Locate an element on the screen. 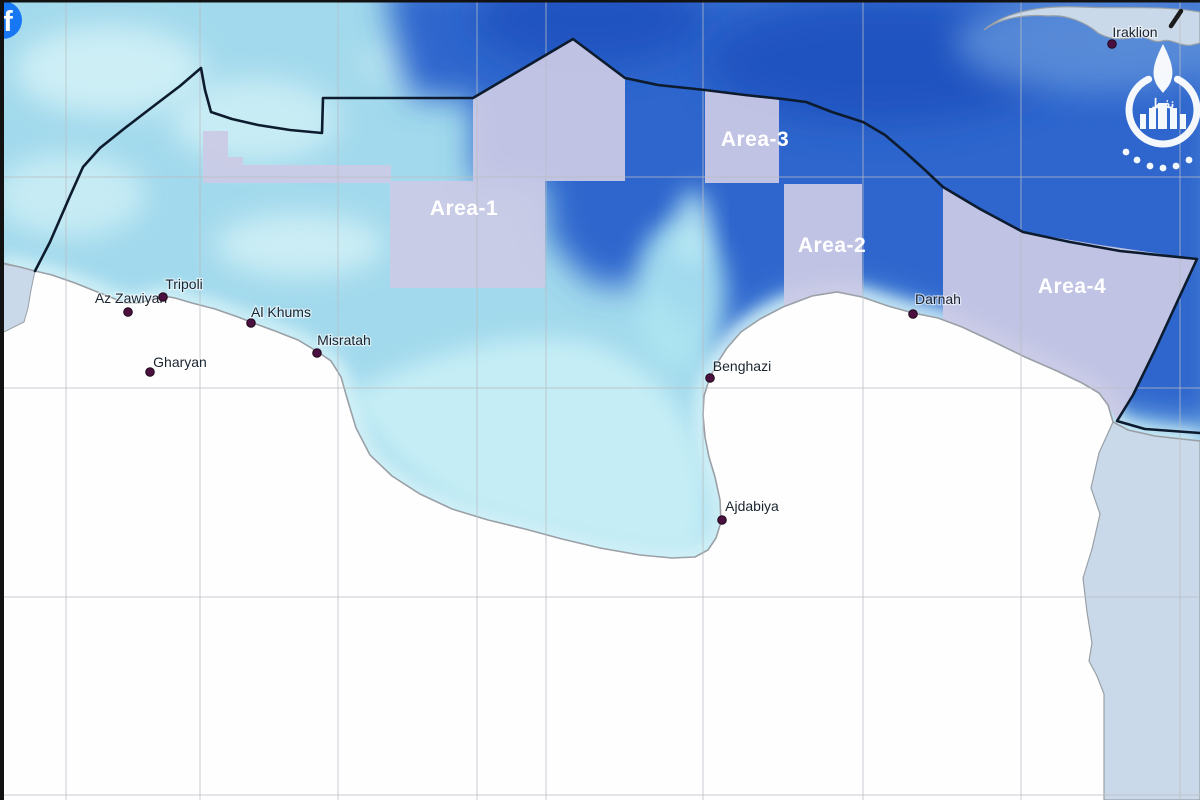 This screenshot has width=1200, height=800. facebook-letter: f is located at coordinates (8, 22).